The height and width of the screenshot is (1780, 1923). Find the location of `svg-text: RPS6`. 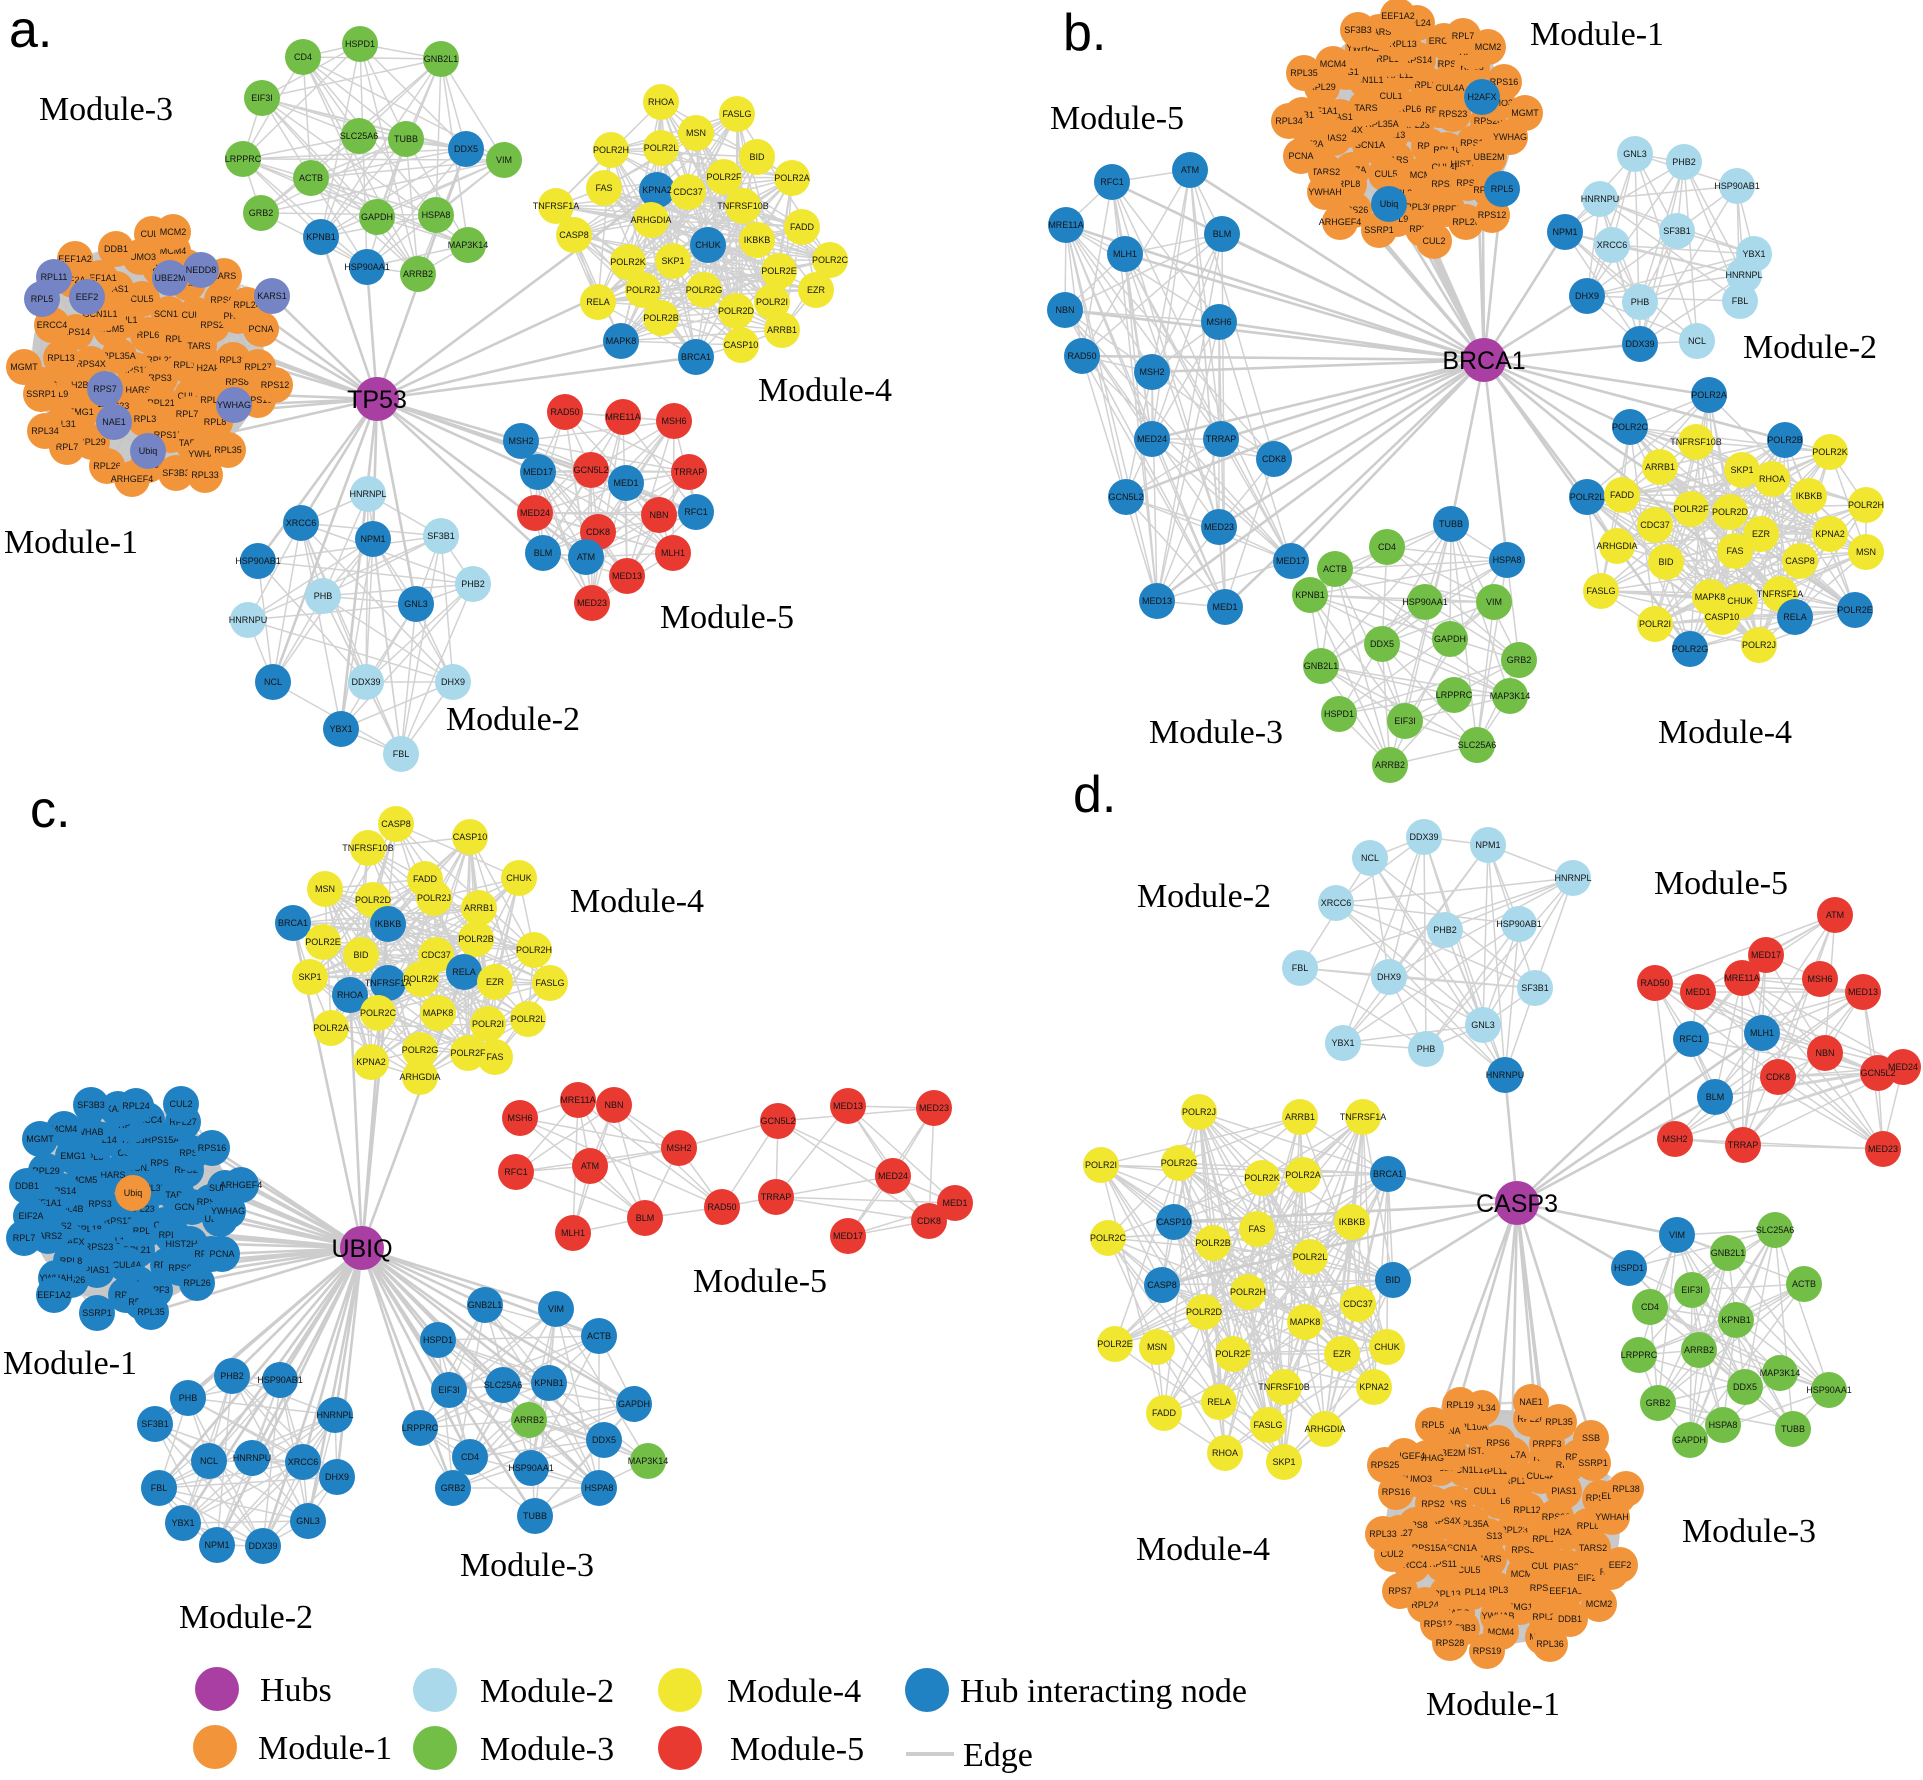

svg-text: RPS6 is located at coordinates (1468, 183).